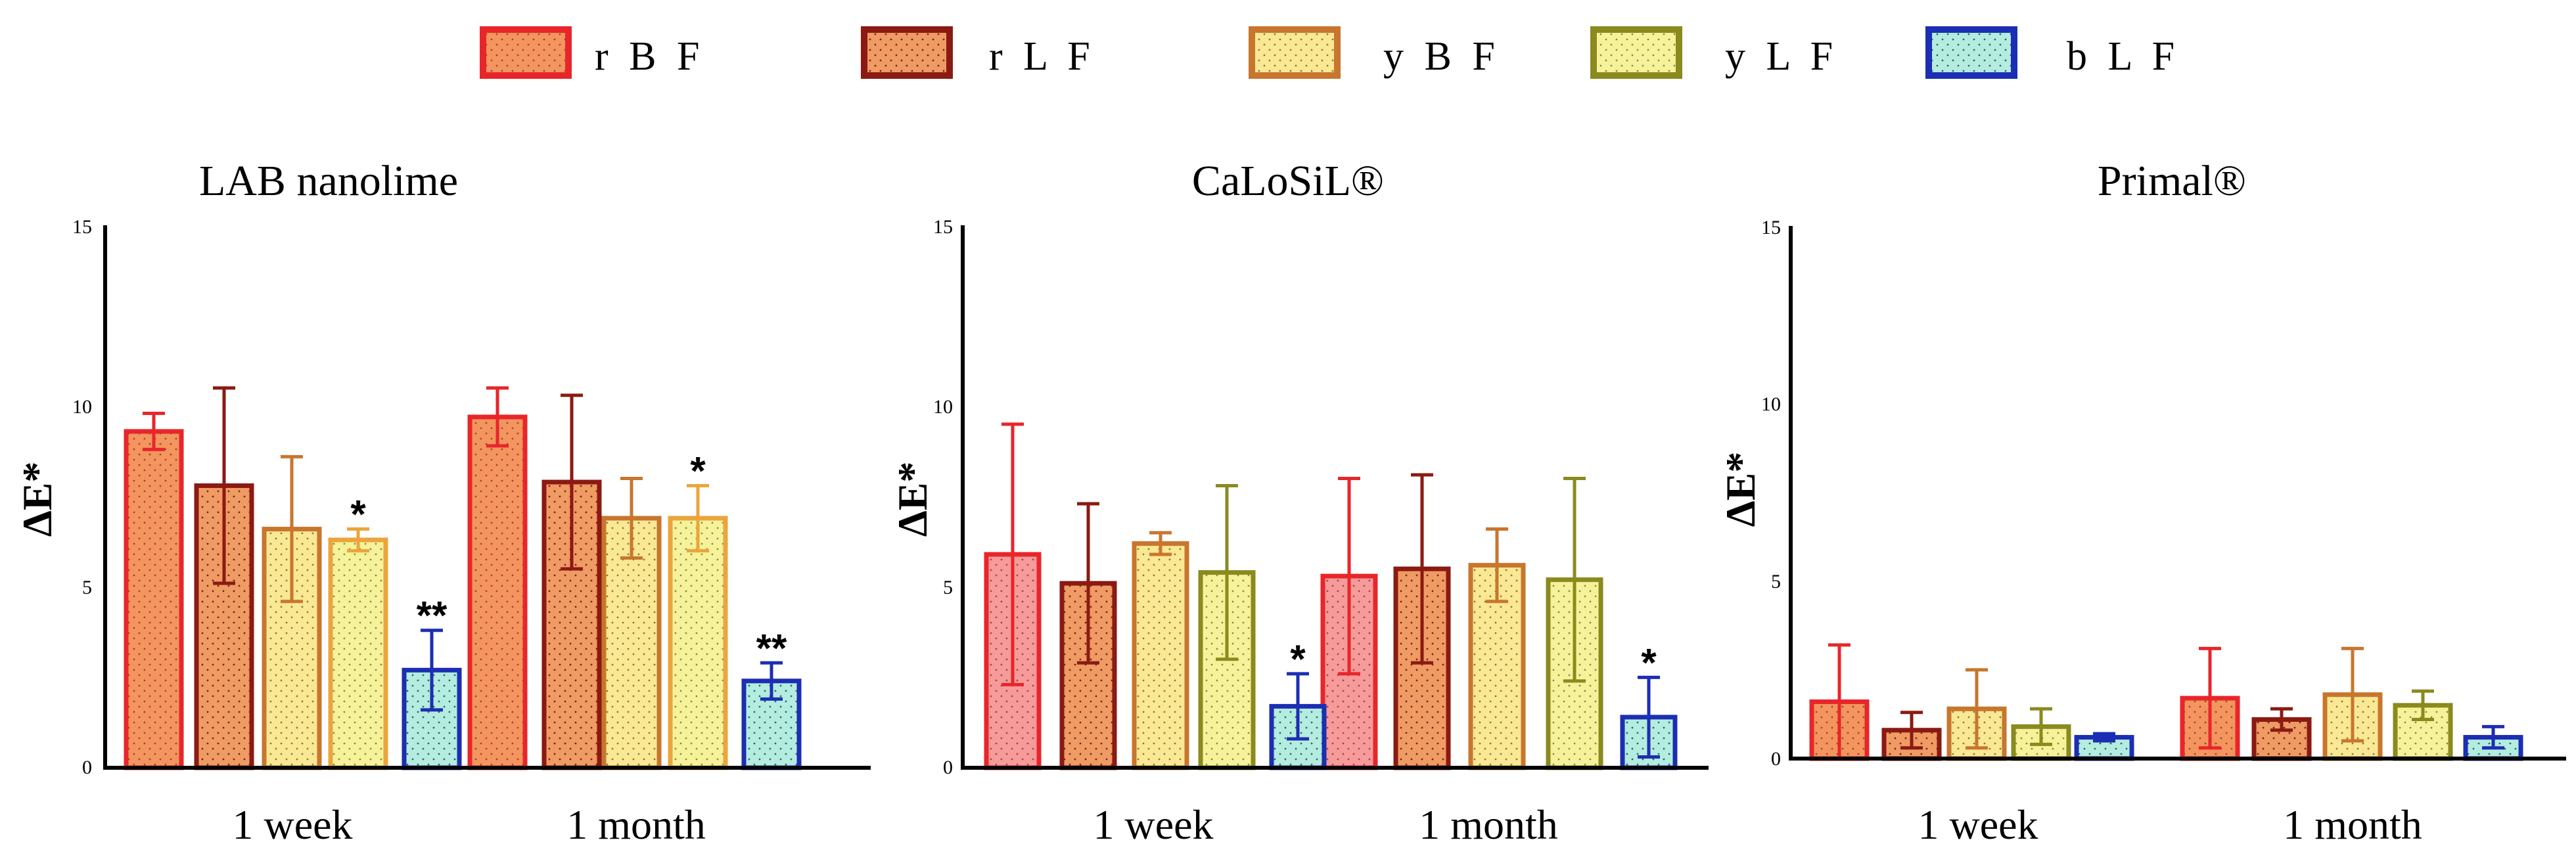  I want to click on legend-label-rBF: r B F, so click(649, 56).